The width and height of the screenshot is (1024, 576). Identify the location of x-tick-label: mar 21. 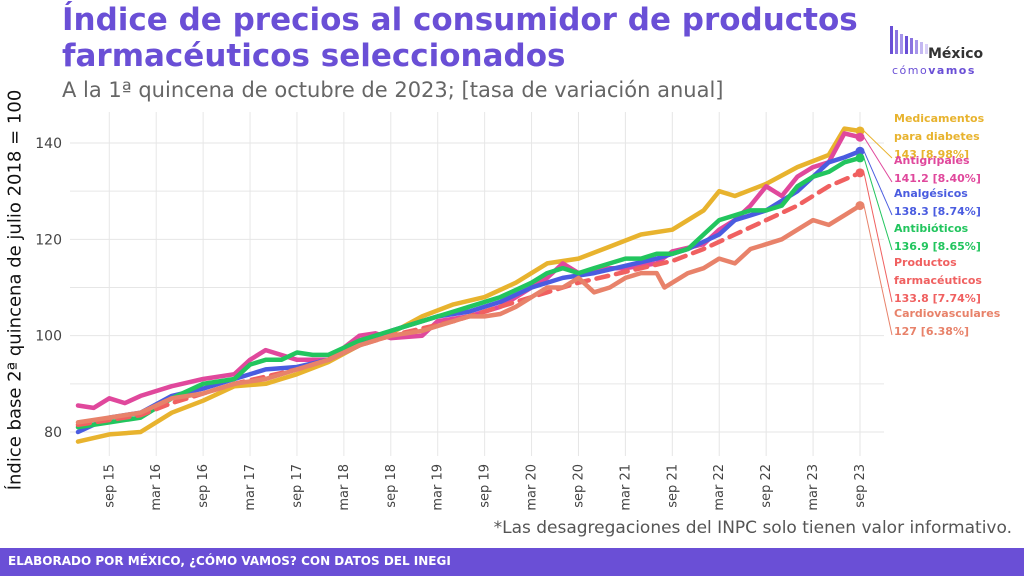
(625, 487).